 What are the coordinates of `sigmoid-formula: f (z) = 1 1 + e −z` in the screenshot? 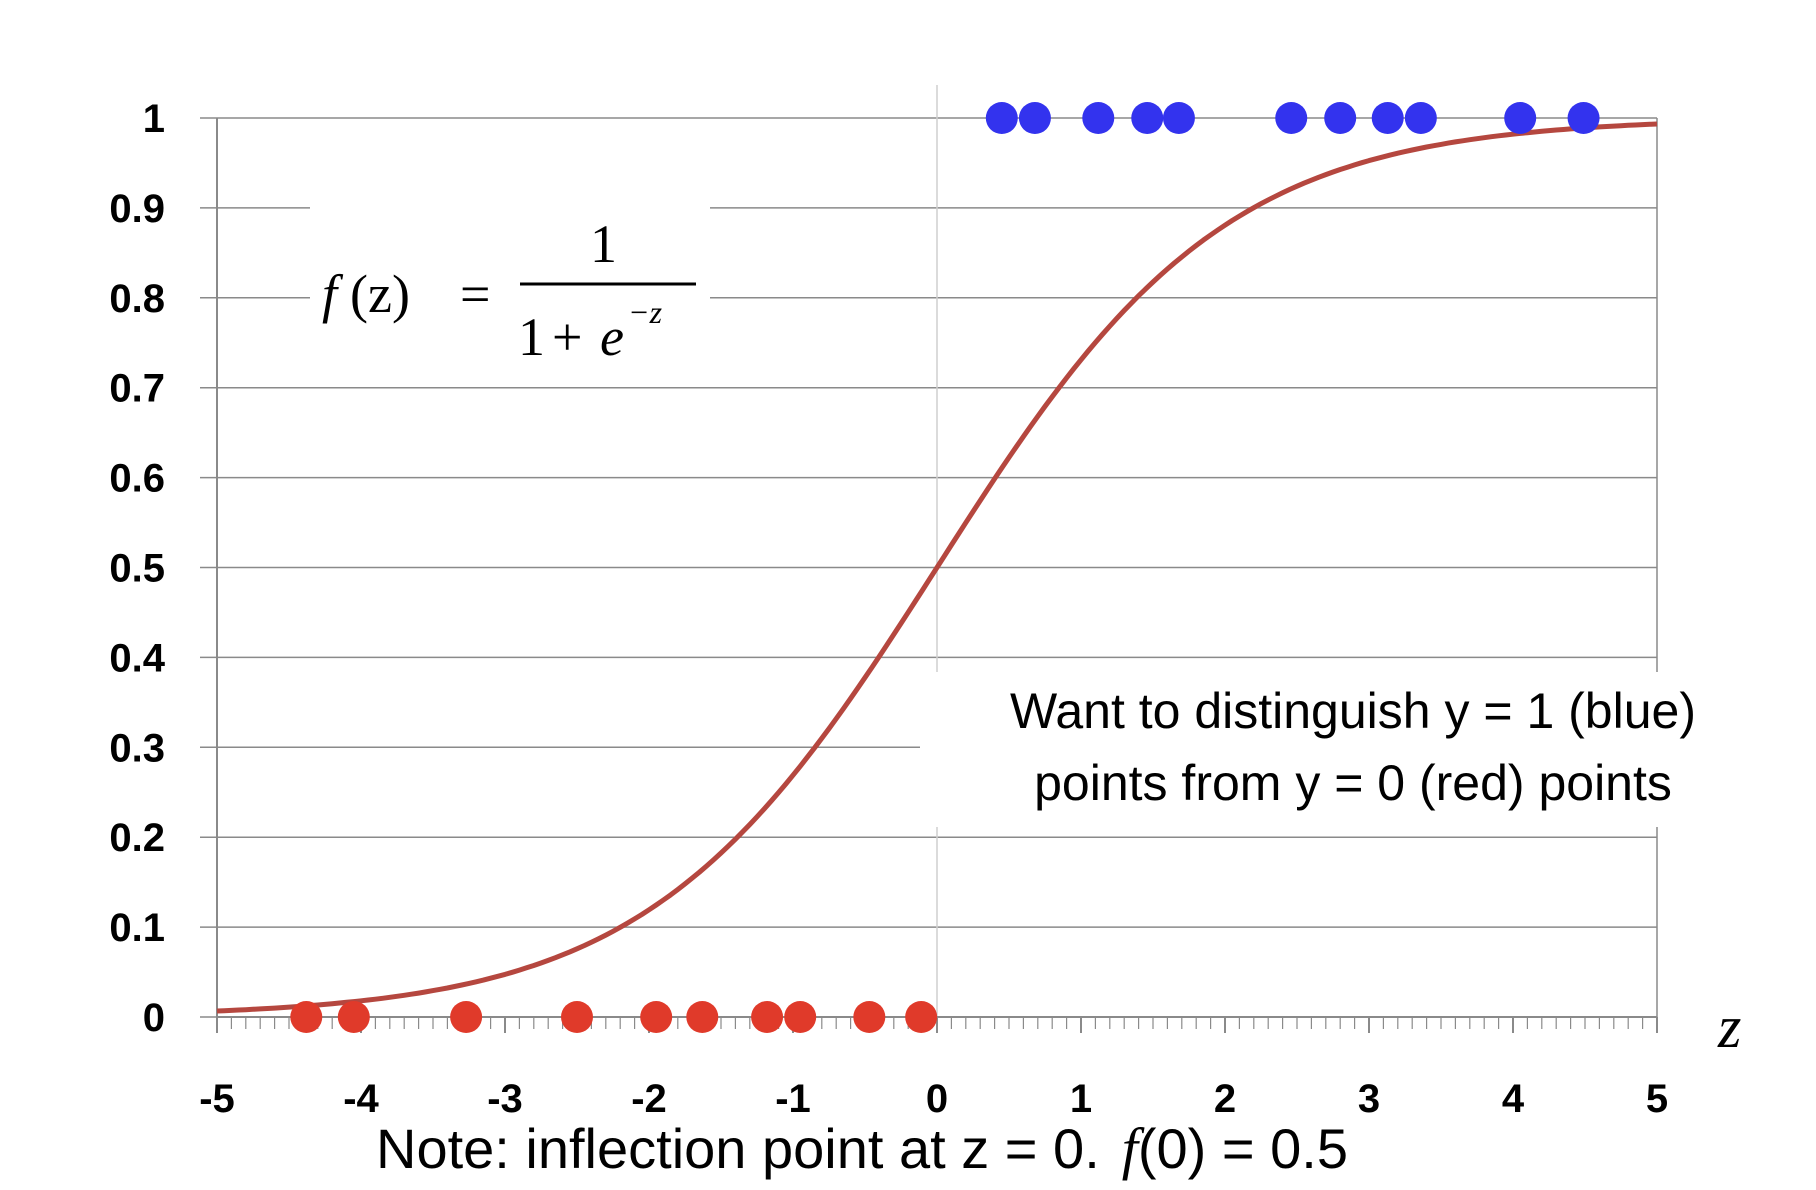 It's located at (509, 290).